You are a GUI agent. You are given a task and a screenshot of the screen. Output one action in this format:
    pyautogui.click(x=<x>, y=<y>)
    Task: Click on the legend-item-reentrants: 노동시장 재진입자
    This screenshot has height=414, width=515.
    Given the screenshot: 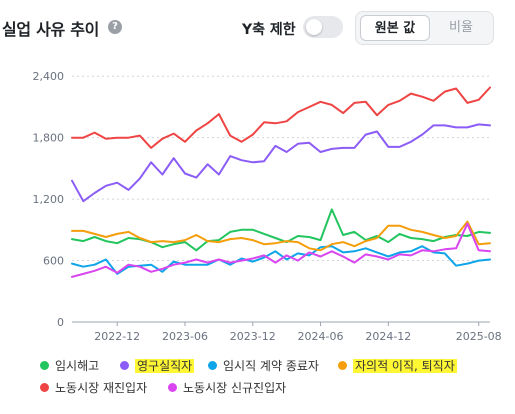 What is the action you would take?
    pyautogui.click(x=93, y=388)
    